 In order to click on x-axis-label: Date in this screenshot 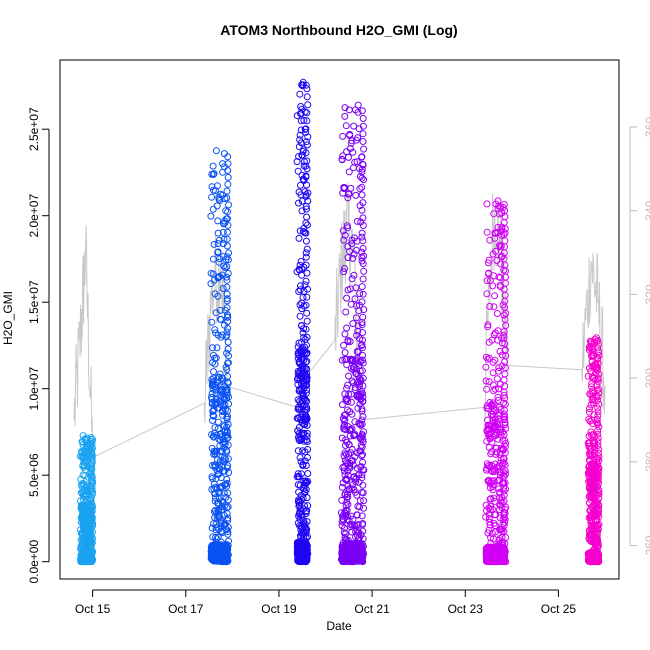, I will do `click(339, 626)`.